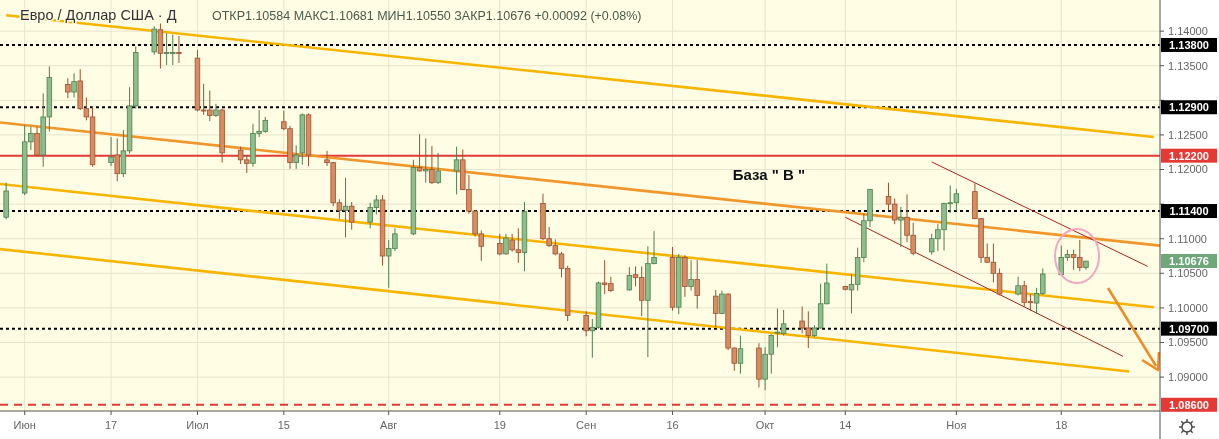 This screenshot has height=439, width=1219. I want to click on x-tick-label: Июл, so click(197, 425).